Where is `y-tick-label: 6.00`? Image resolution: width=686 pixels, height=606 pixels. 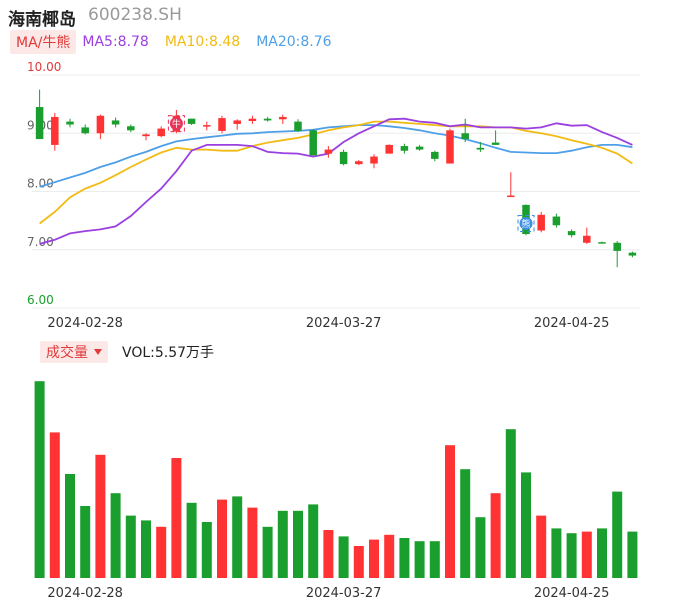
y-tick-label: 6.00 is located at coordinates (40, 300).